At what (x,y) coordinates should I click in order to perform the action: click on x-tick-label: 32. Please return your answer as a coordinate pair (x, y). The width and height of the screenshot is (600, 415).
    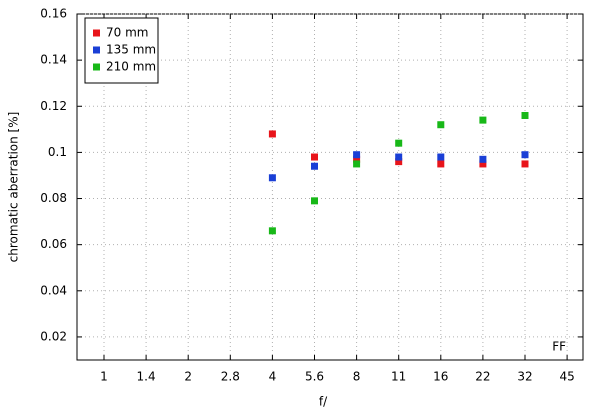
    Looking at the image, I should click on (524, 377).